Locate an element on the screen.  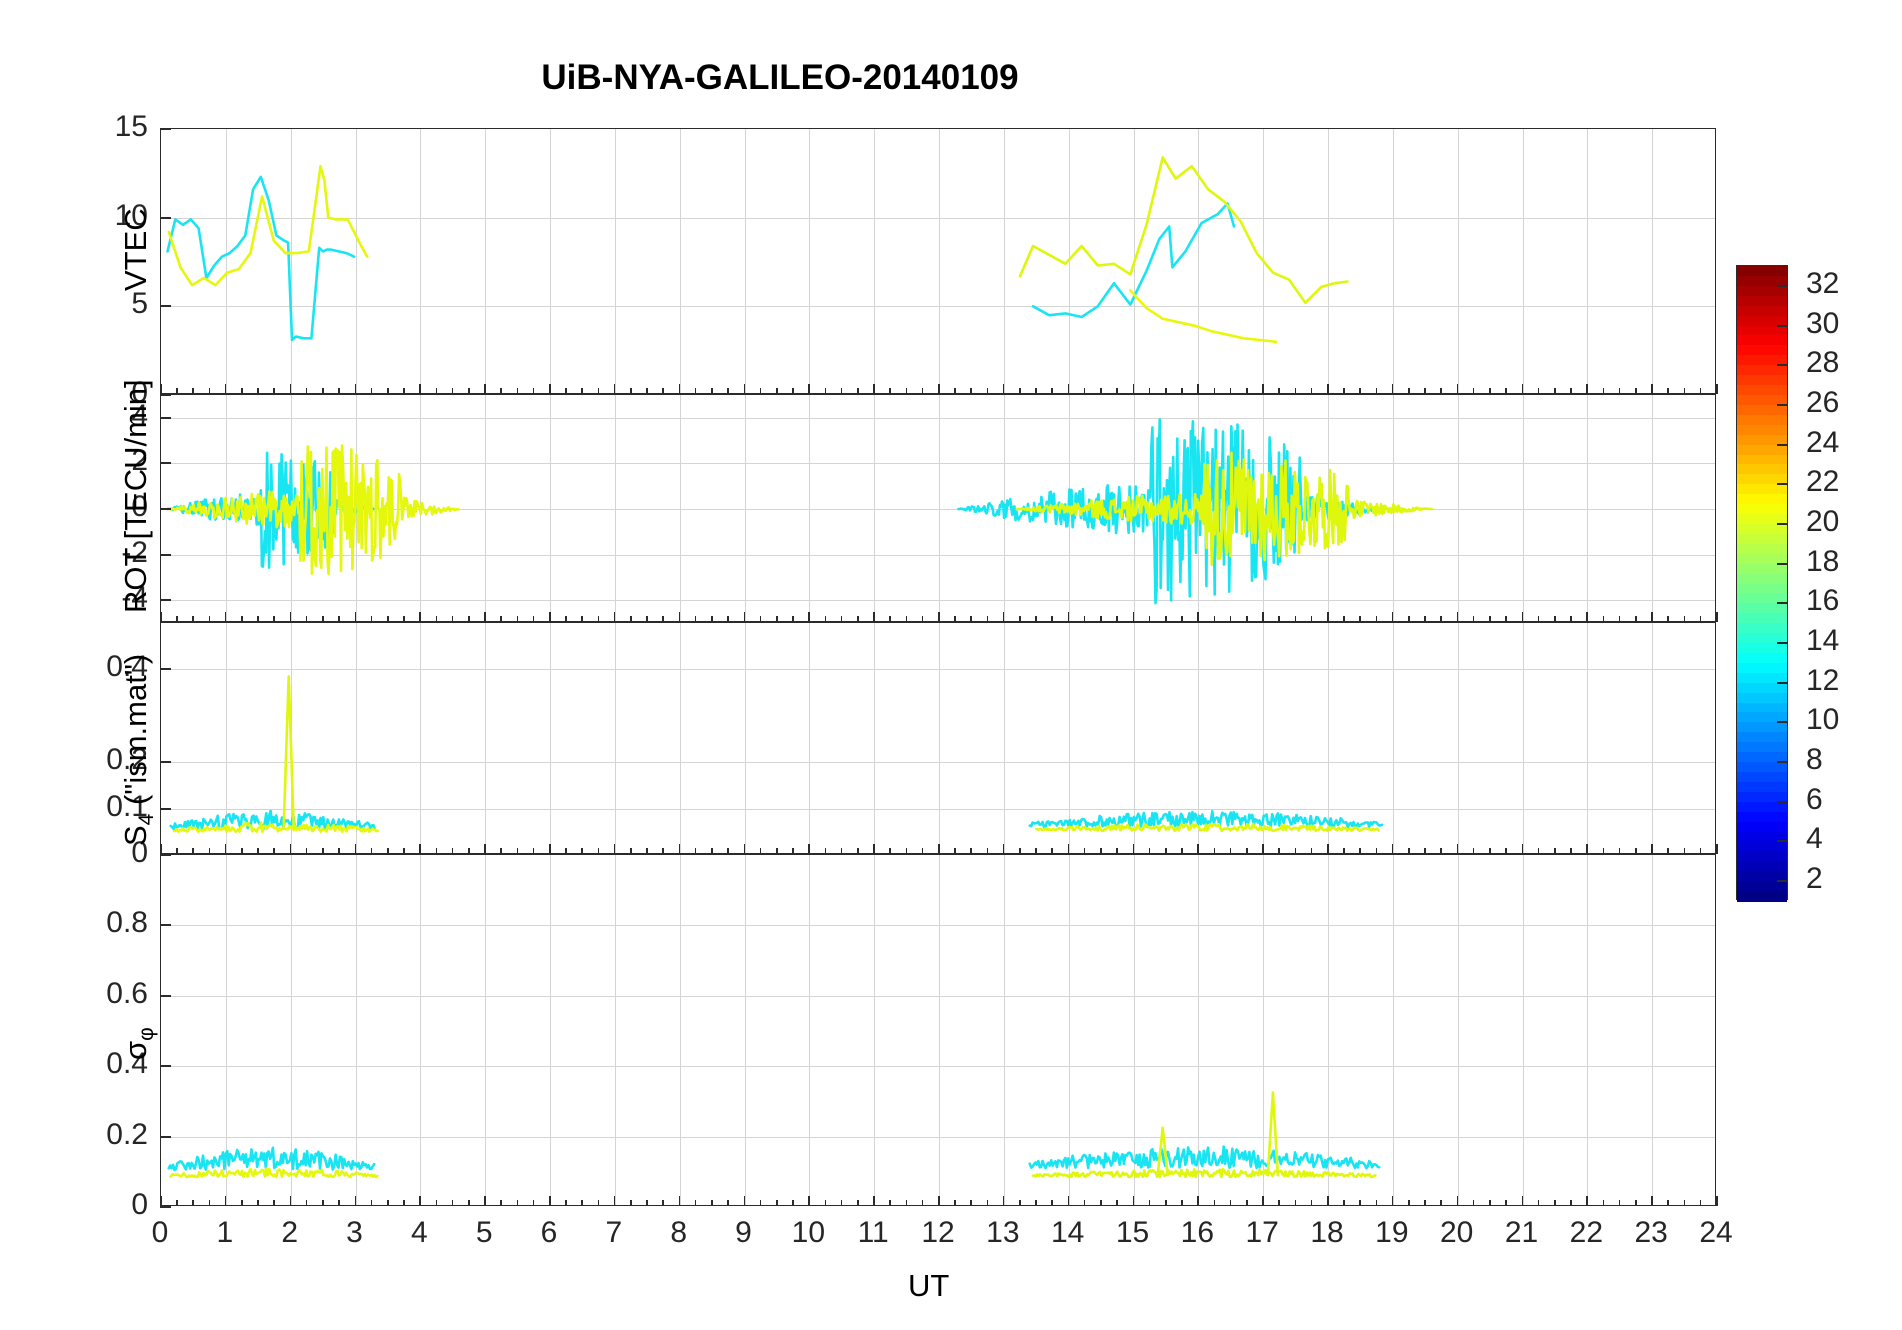
x-tick-label: 21 is located at coordinates (1521, 1232).